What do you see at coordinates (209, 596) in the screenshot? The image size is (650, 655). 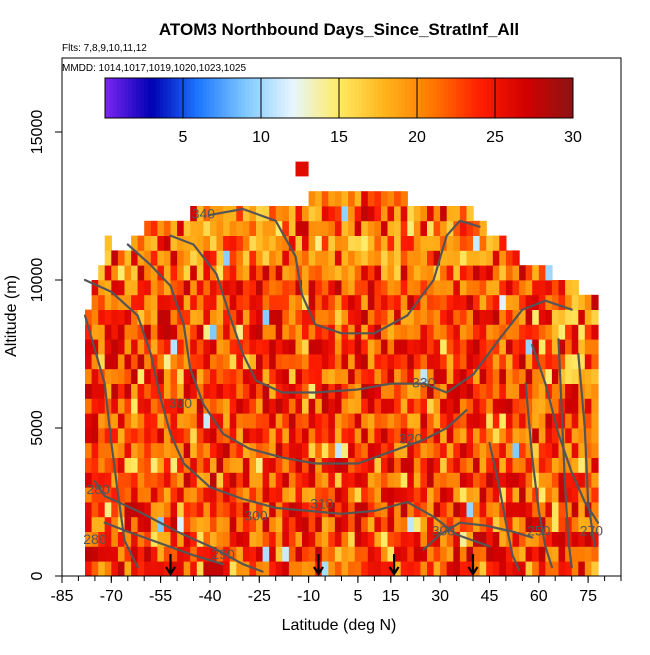 I see `x-tick-label: -40` at bounding box center [209, 596].